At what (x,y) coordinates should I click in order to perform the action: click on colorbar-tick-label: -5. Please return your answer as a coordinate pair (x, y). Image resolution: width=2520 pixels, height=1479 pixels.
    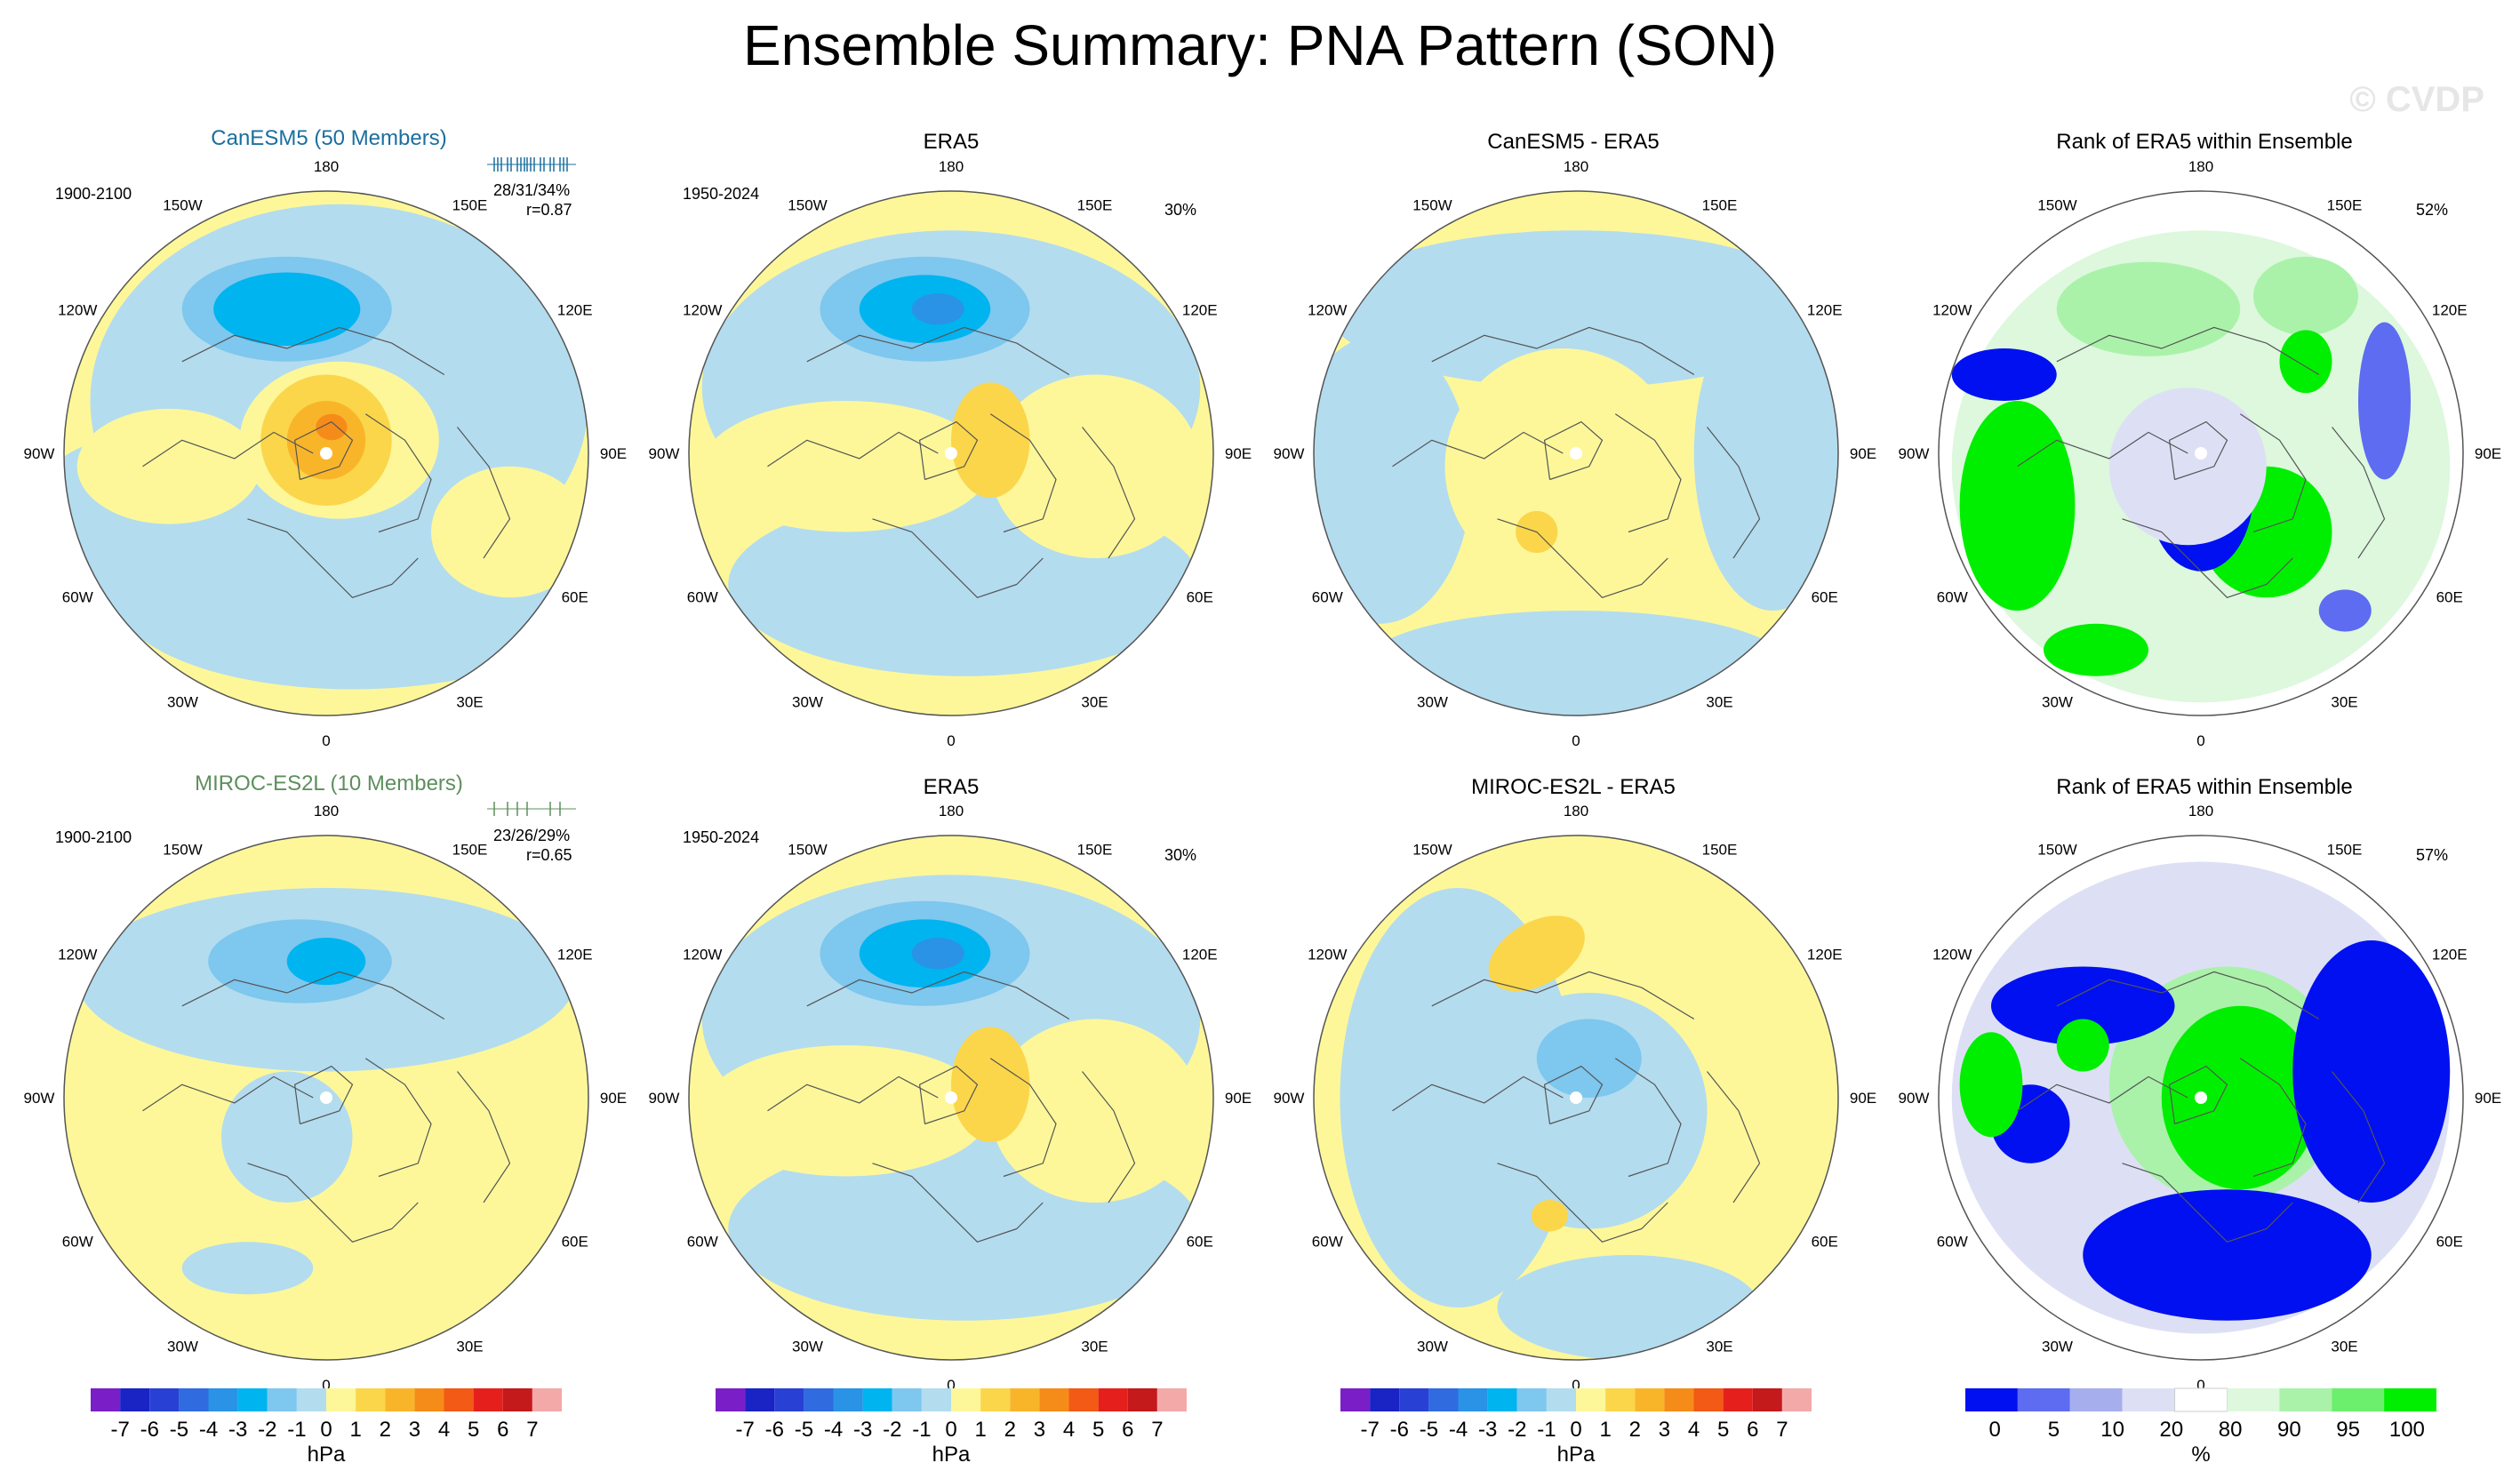
    Looking at the image, I should click on (804, 1430).